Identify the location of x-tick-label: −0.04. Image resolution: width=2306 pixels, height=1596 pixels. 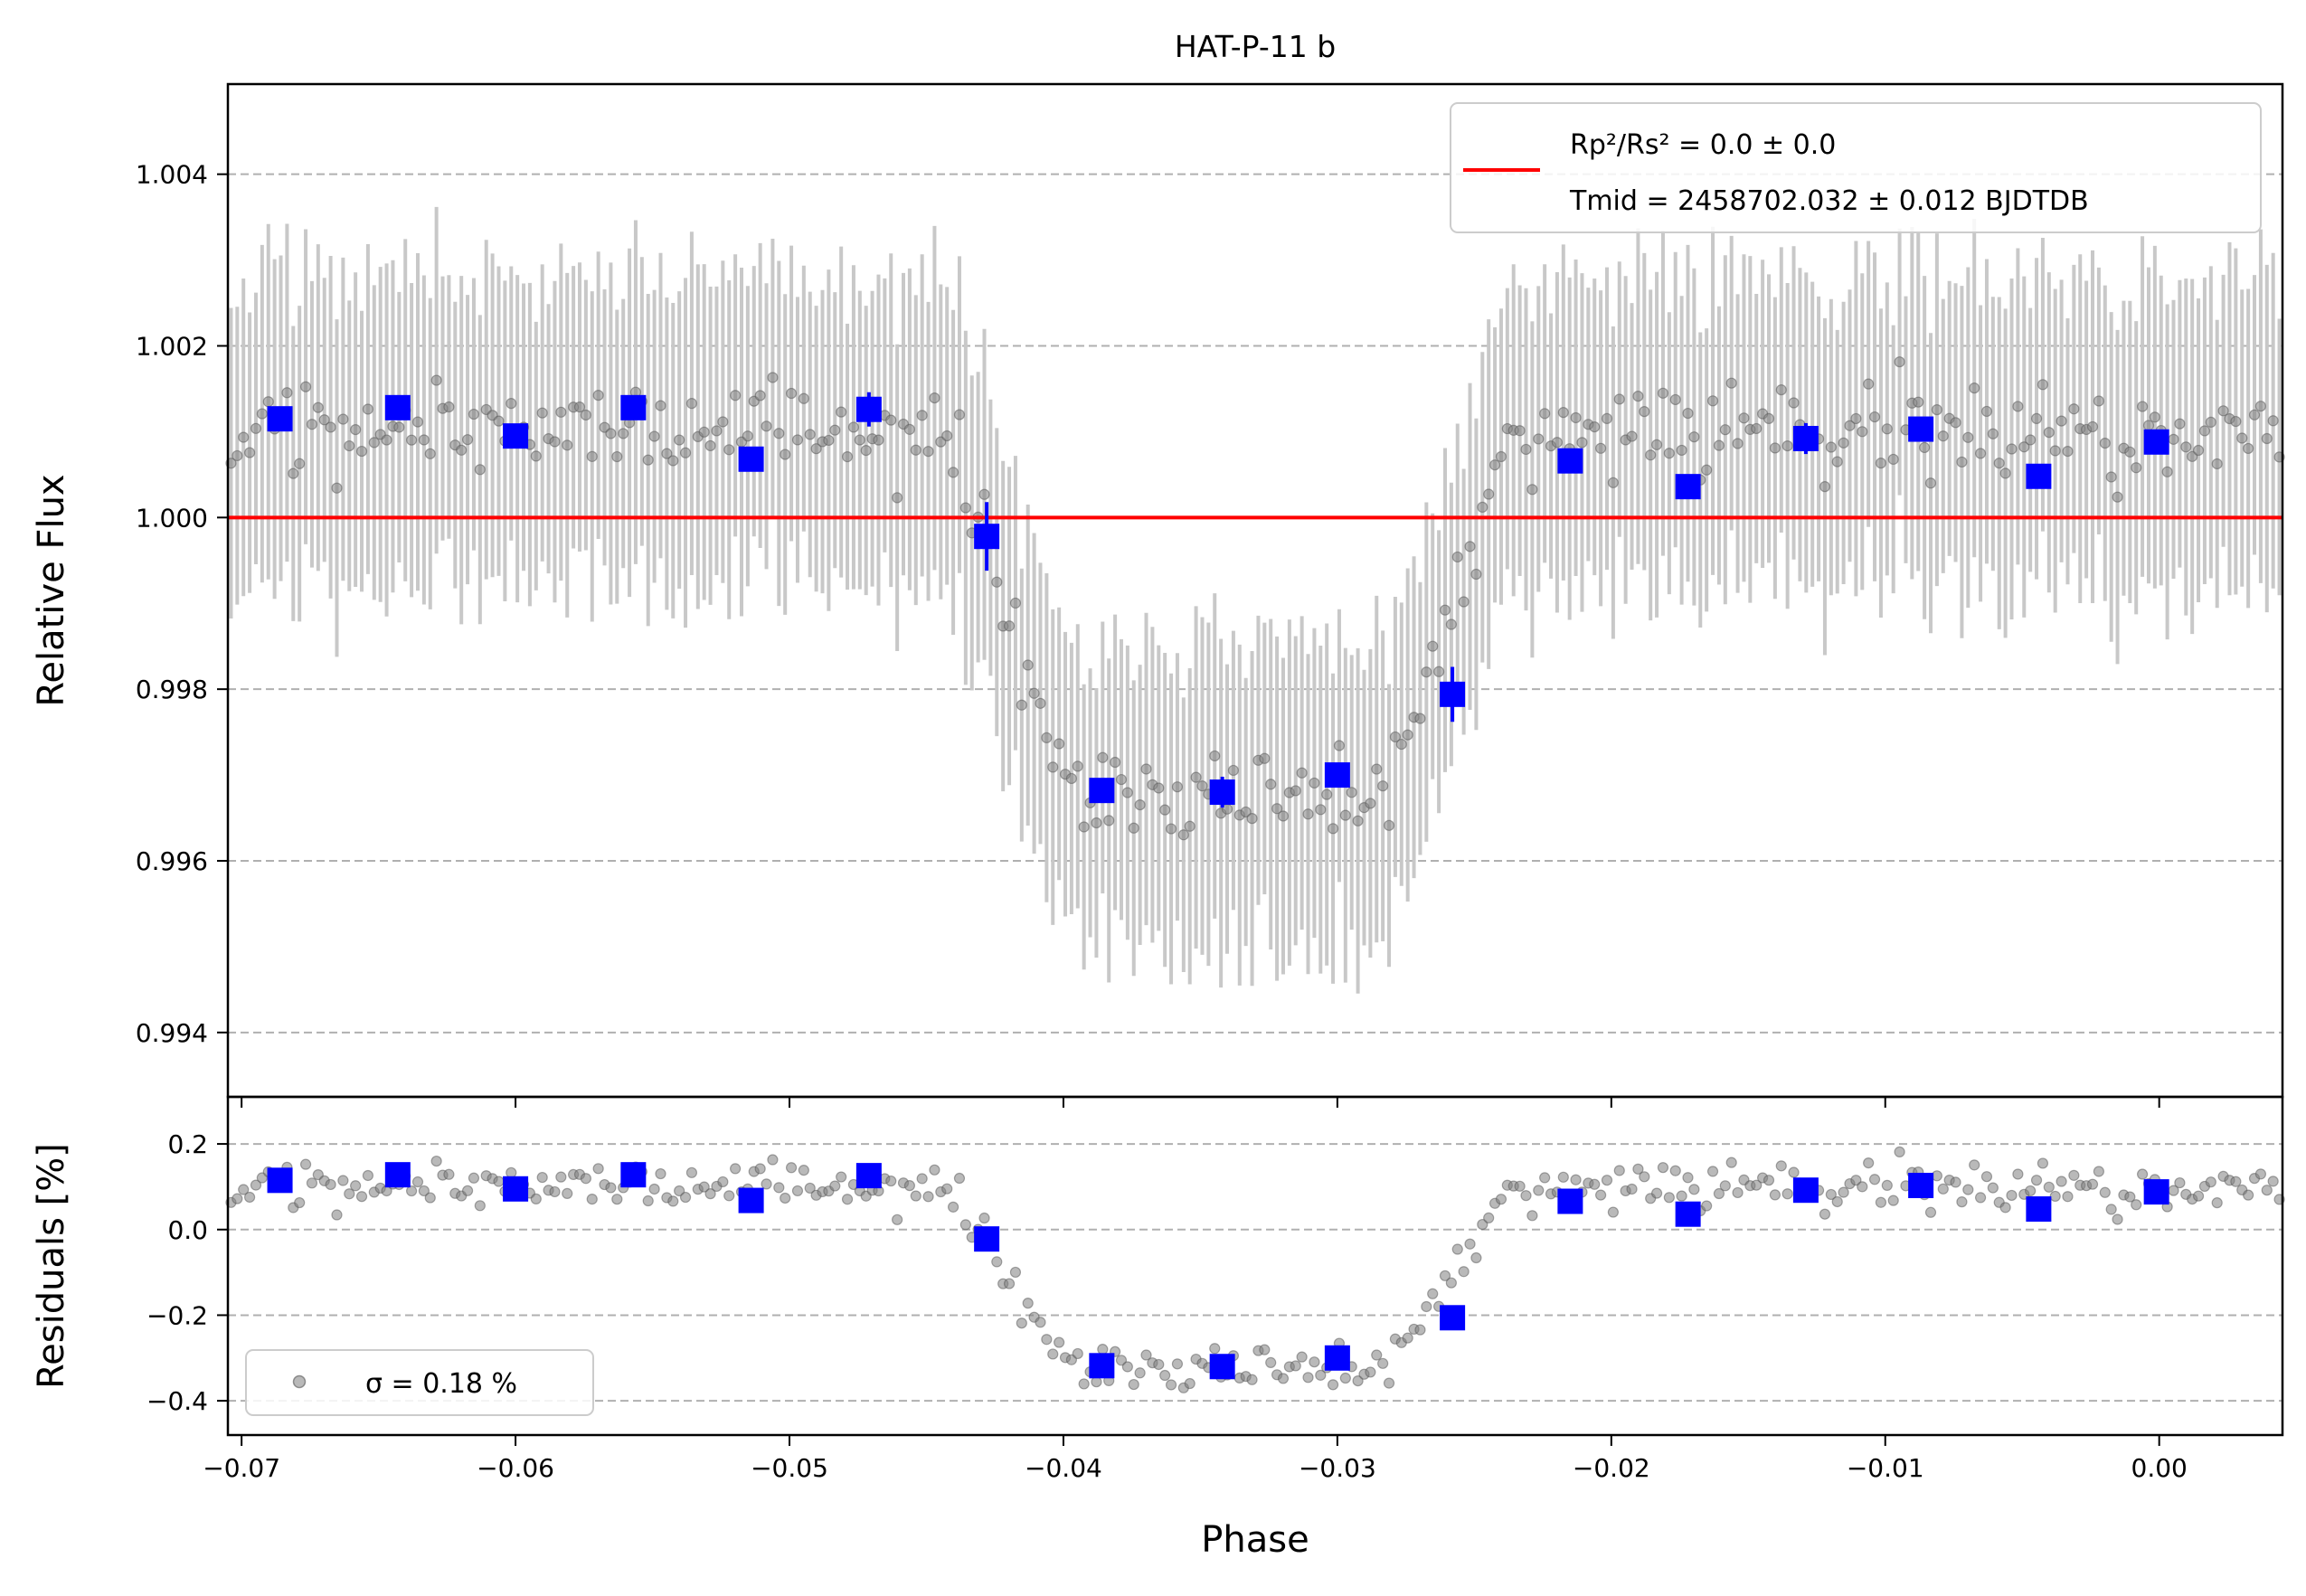
(1063, 1468).